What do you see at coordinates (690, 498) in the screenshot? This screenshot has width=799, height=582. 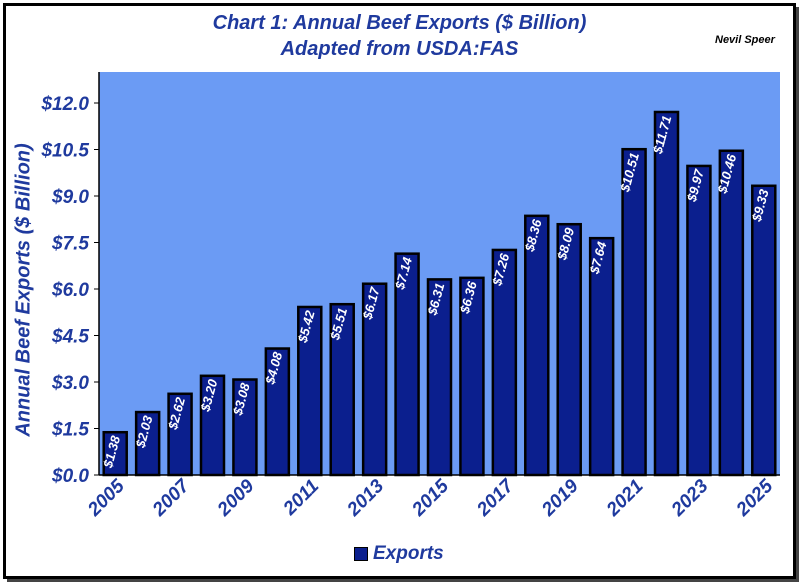 I see `x-tick-label-2023: 2023` at bounding box center [690, 498].